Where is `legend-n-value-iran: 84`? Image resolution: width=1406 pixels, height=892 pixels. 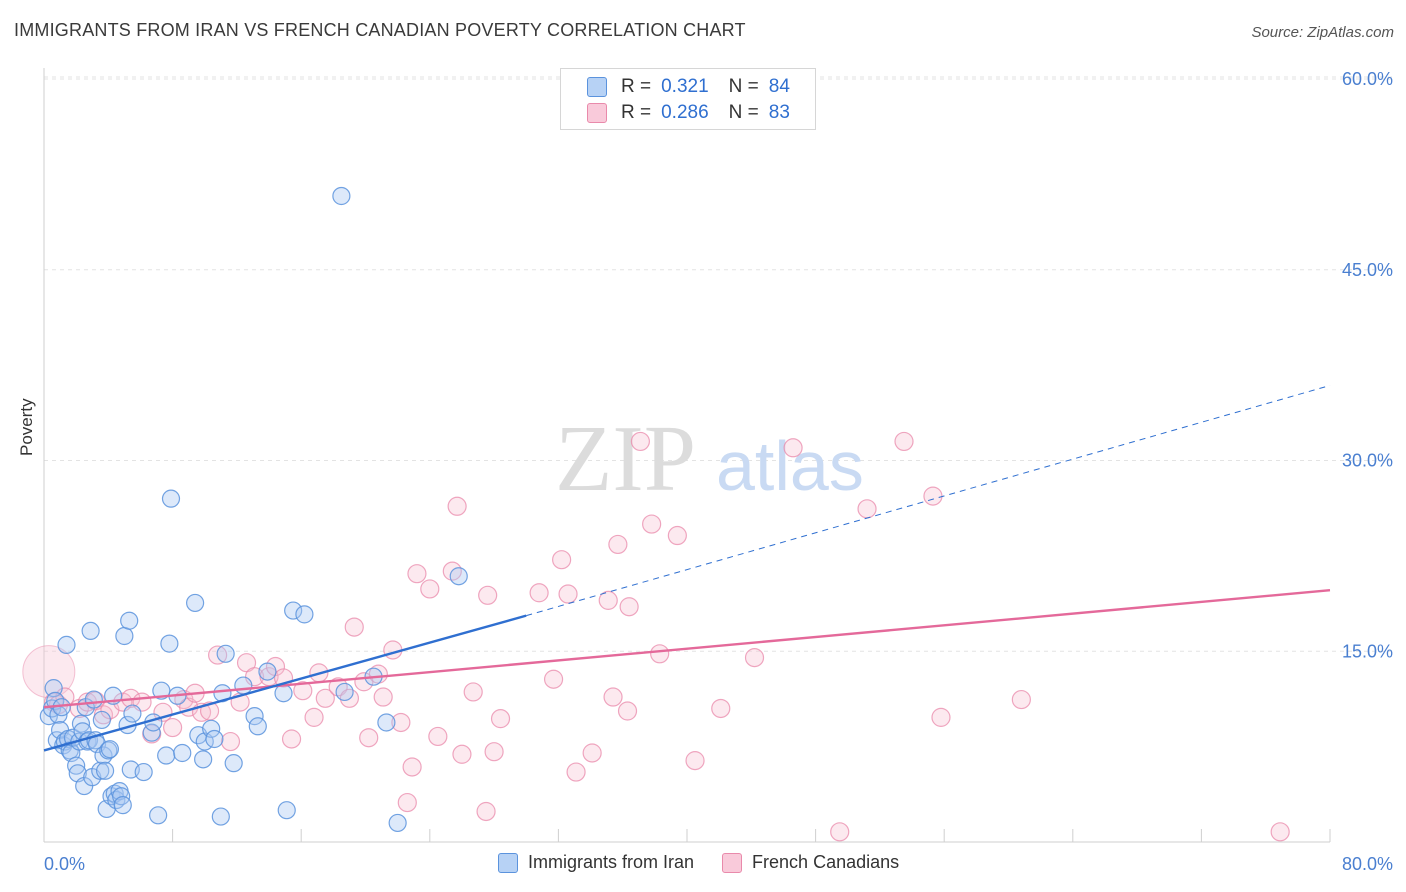 legend-n-value-iran: 84 is located at coordinates (779, 86).